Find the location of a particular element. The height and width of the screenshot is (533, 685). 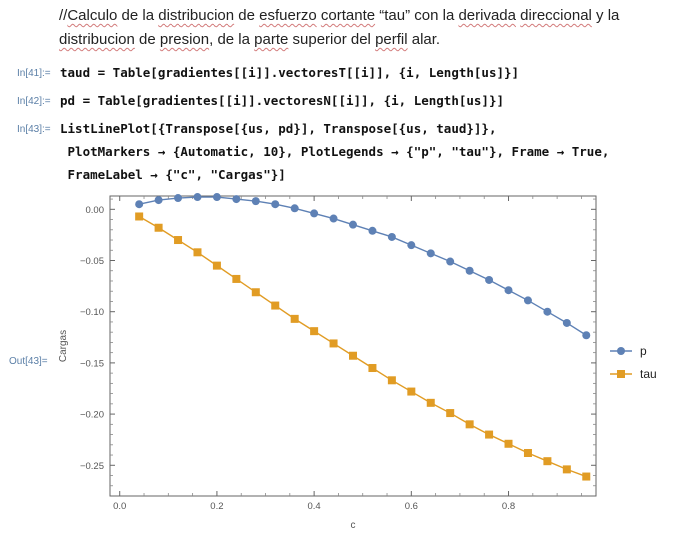

text-word: , de la is located at coordinates (232, 39).